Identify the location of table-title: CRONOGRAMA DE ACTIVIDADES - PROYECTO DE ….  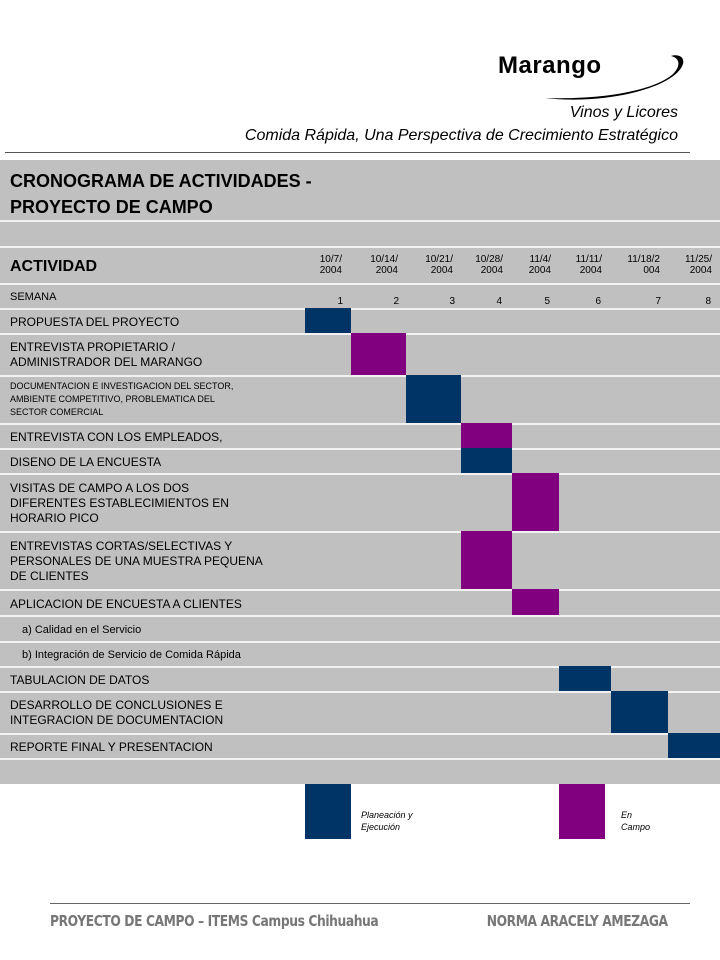
(161, 194).